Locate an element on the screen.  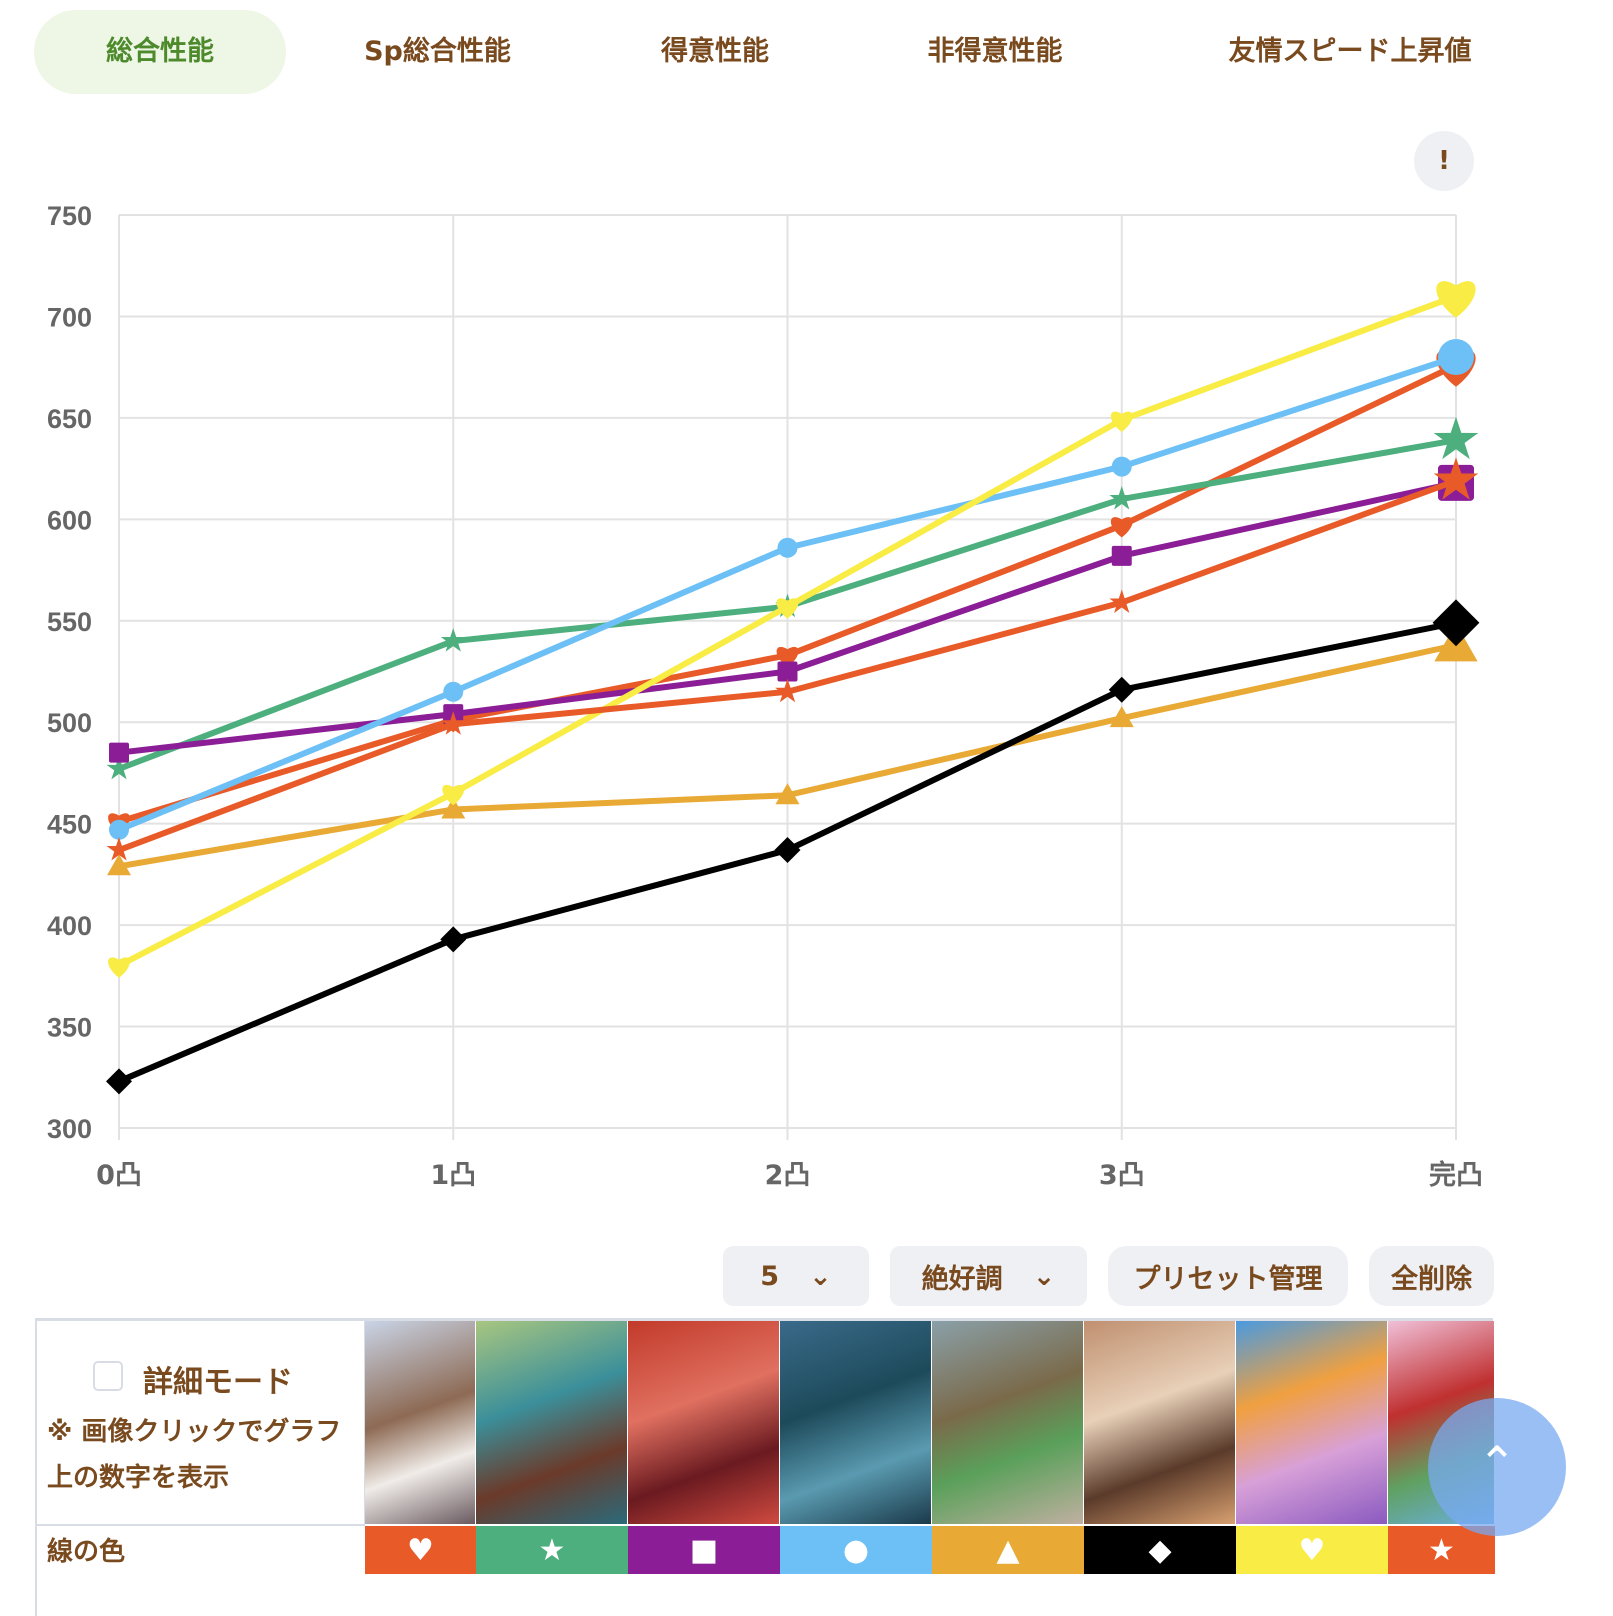
condition-value: 絶好調 is located at coordinates (962, 1279).